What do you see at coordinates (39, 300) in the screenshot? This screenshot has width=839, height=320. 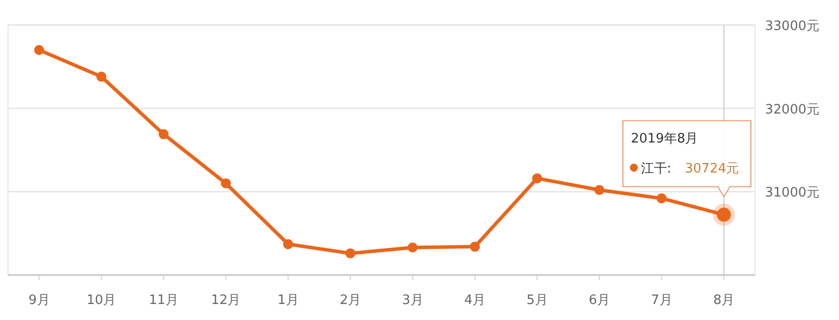 I see `x-tick-label: 9月` at bounding box center [39, 300].